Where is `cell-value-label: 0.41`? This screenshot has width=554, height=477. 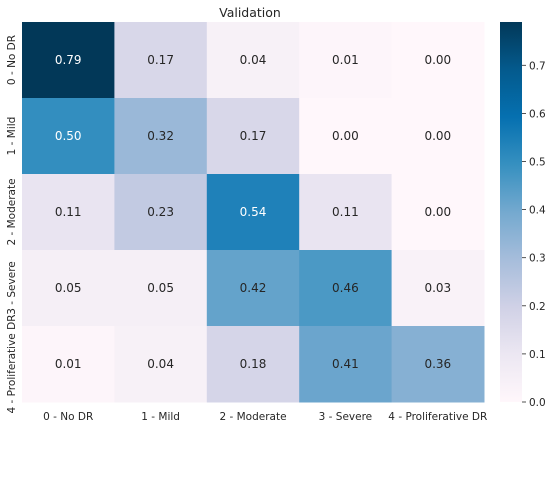 cell-value-label: 0.41 is located at coordinates (345, 364).